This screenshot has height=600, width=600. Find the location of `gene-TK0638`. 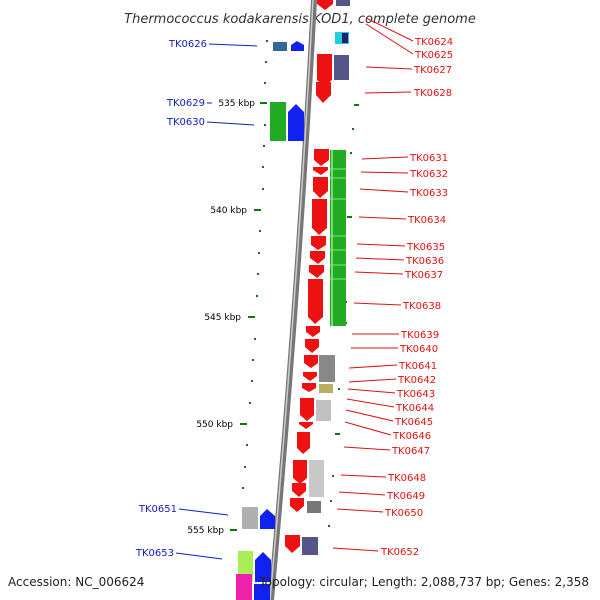

gene-TK0638 is located at coordinates (315, 301).